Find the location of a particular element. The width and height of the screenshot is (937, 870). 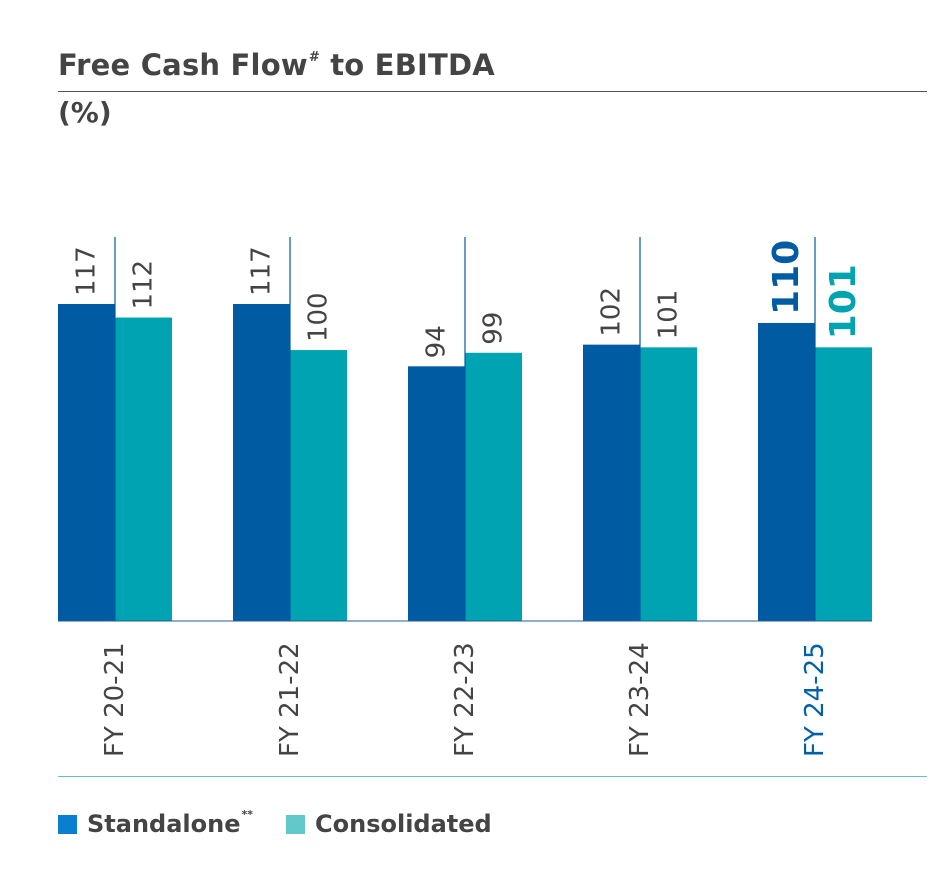

category-label-4: FY 24-25 is located at coordinates (815, 699).